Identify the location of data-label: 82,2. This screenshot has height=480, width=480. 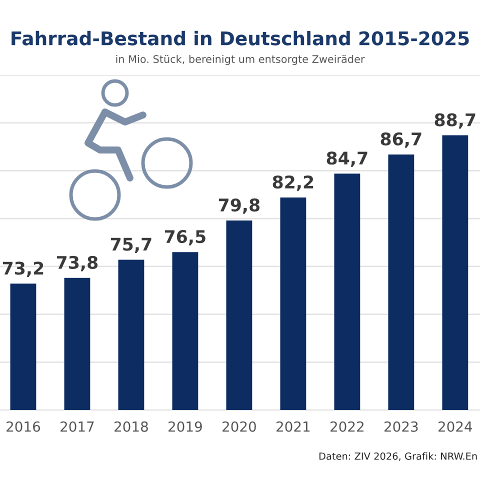
(293, 183).